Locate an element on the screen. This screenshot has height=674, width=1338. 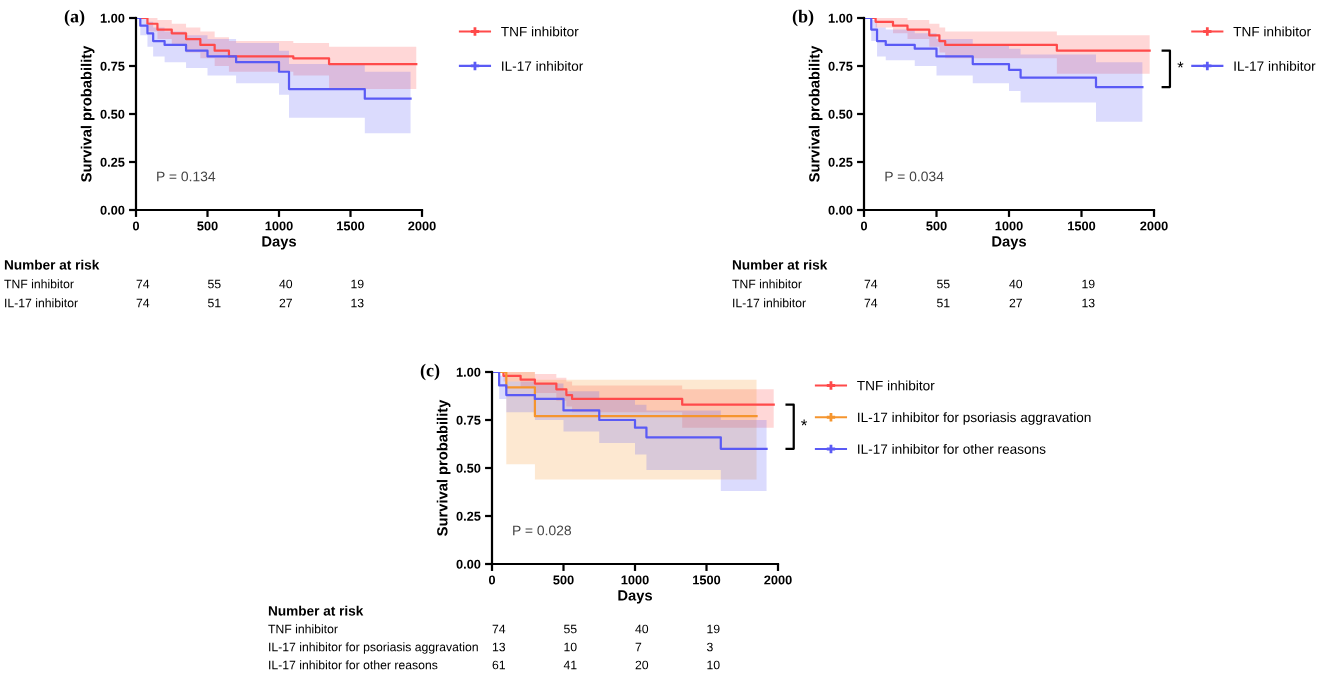
chart-title: (b) is located at coordinates (803, 18).